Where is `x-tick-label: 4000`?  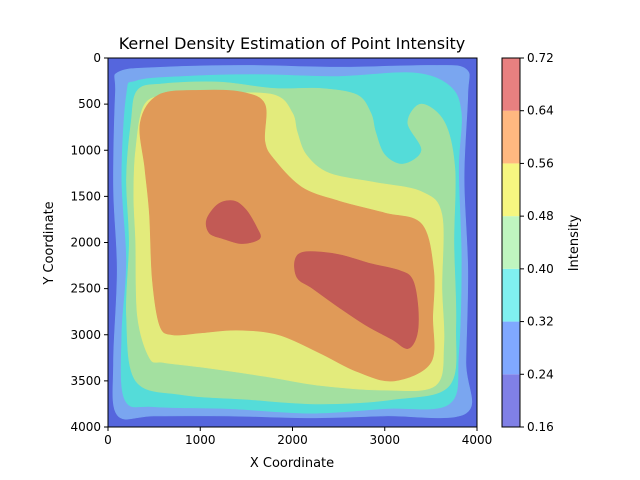
x-tick-label: 4000 is located at coordinates (477, 440).